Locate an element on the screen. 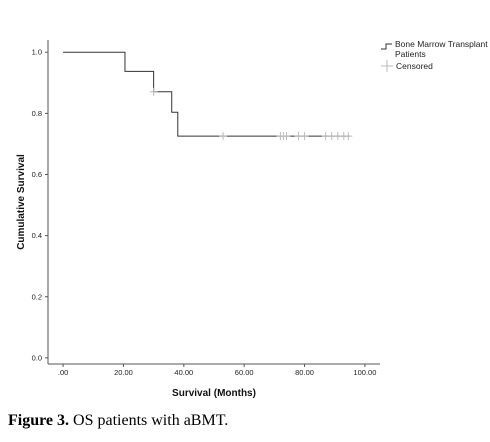  x-tick-label: 20.00 is located at coordinates (123, 372).